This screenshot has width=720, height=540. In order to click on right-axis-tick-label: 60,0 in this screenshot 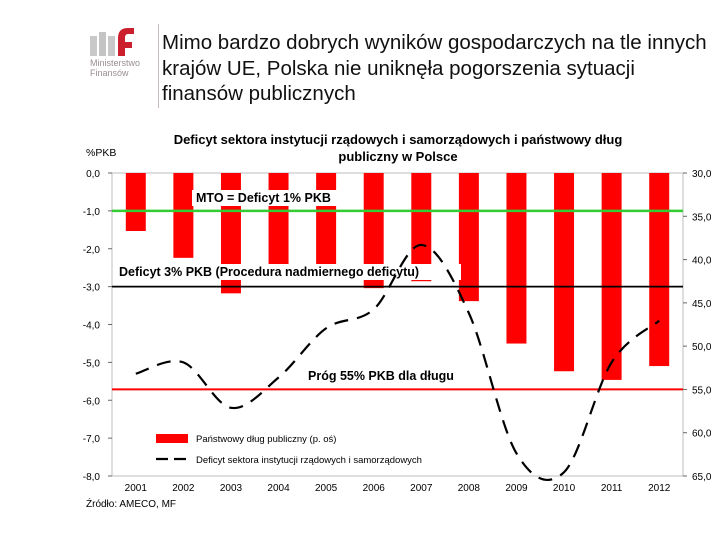, I will do `click(702, 434)`.